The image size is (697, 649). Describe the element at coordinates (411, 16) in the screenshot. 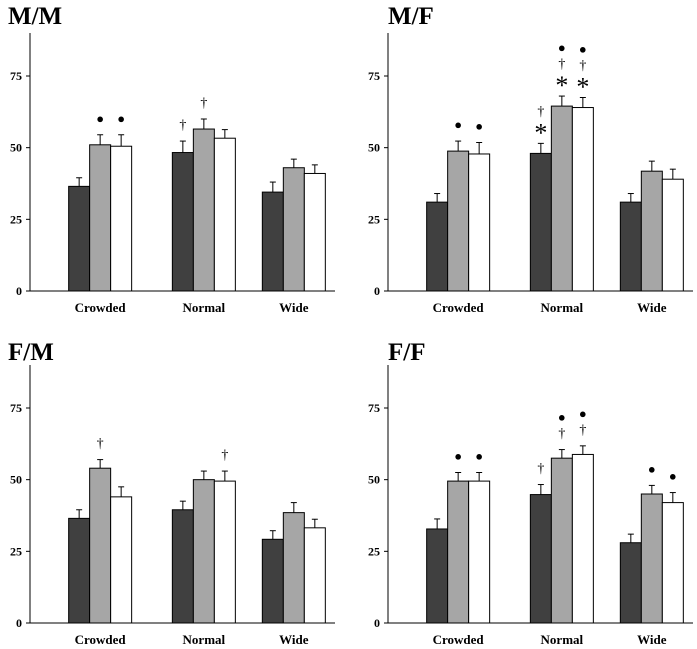

I see `panel-title: M/F` at that location.